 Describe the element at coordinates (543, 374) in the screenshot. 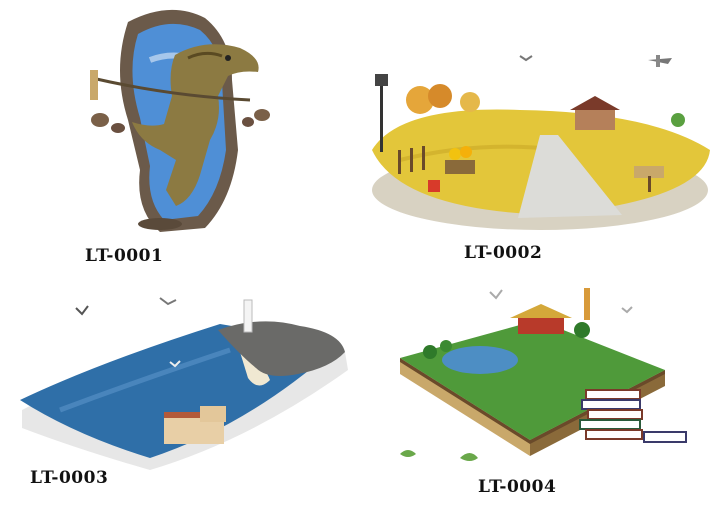

I see `landscape-on-book-image` at that location.